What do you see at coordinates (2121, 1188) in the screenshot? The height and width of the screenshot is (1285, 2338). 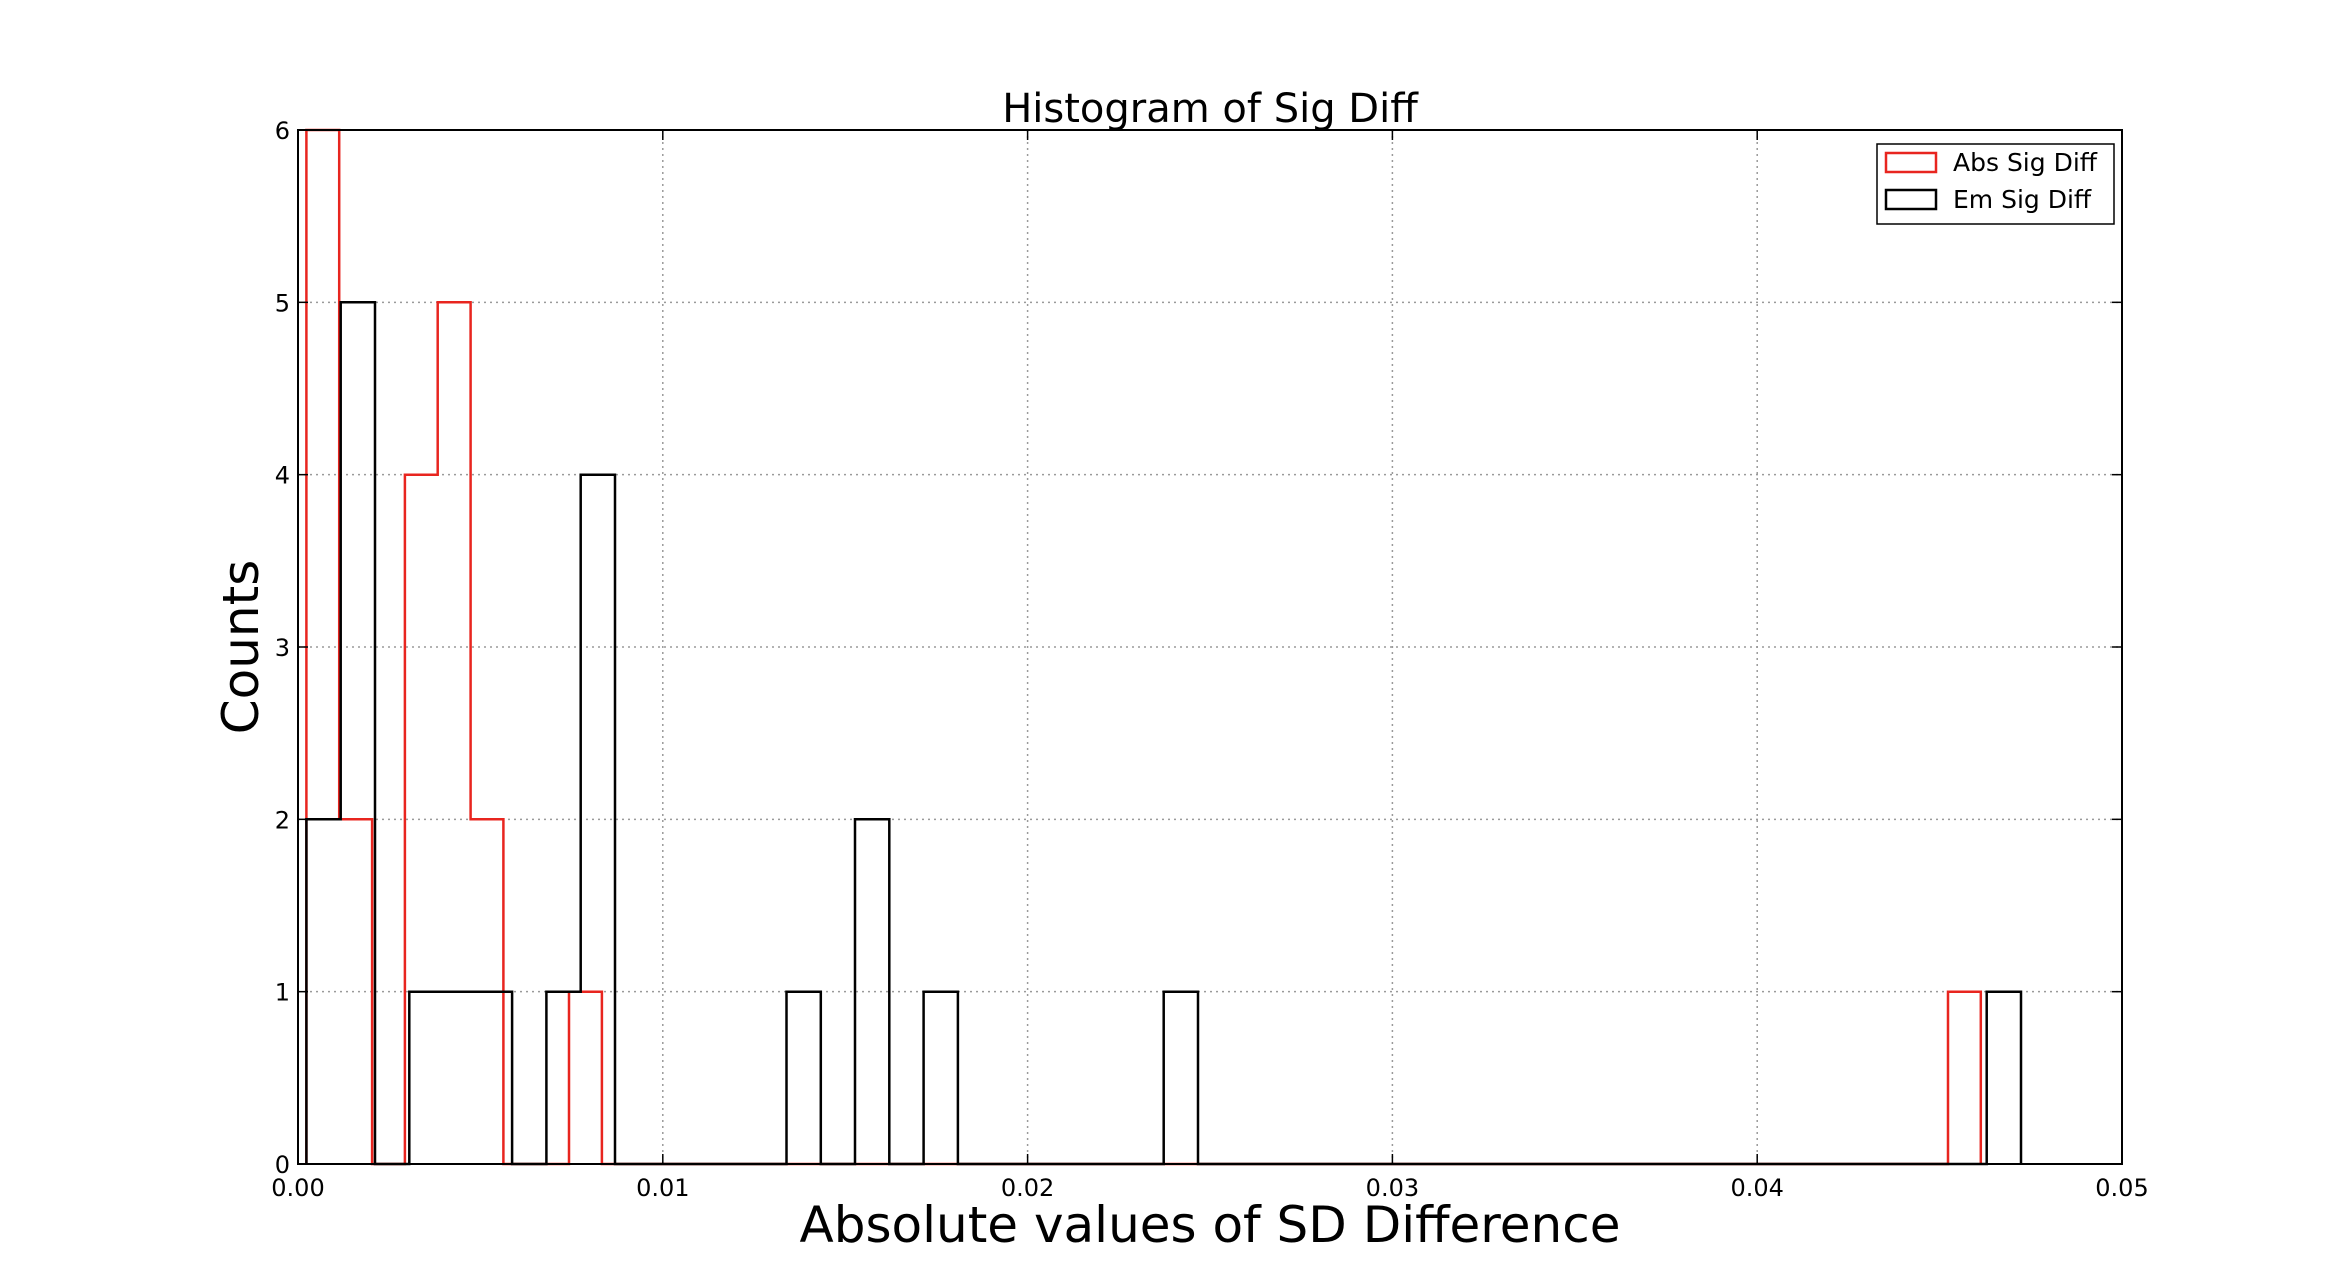 I see `x-tick-label: 0.05` at bounding box center [2121, 1188].